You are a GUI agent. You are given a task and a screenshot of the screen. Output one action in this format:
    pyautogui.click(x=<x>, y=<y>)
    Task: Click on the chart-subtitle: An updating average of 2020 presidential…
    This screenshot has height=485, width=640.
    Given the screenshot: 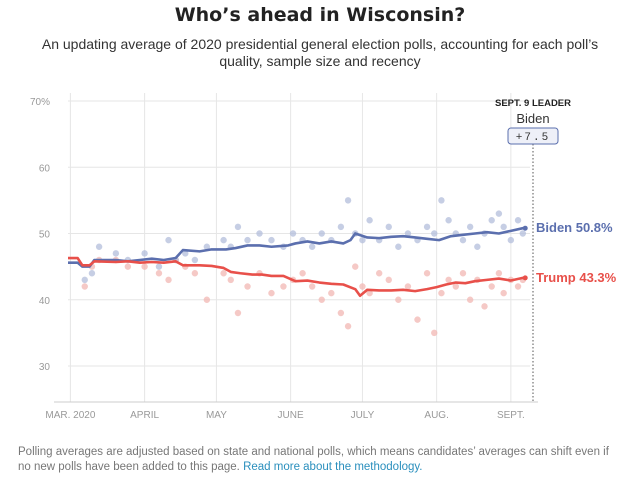 What is the action you would take?
    pyautogui.click(x=320, y=52)
    